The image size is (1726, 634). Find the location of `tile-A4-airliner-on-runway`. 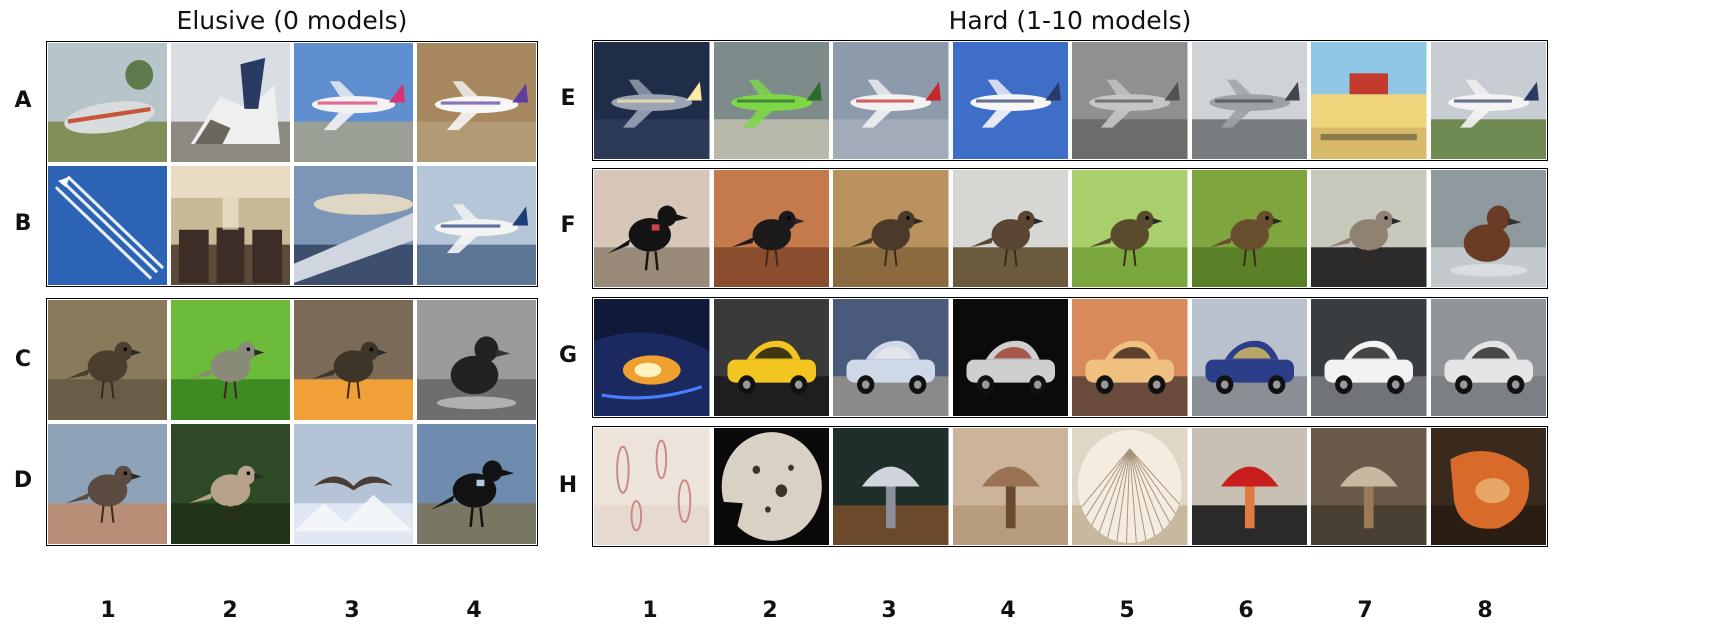

tile-A4-airliner-on-runway is located at coordinates (476, 102).